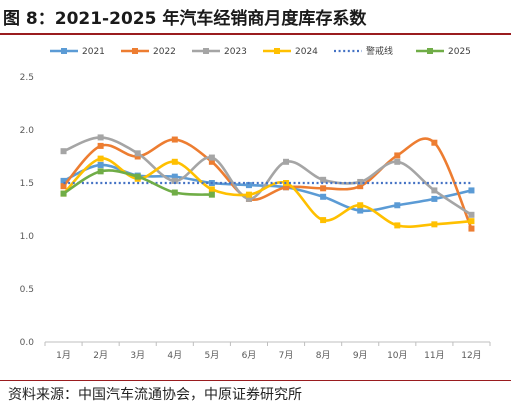  What do you see at coordinates (77, 52) in the screenshot?
I see `legend-item: 2021` at bounding box center [77, 52].